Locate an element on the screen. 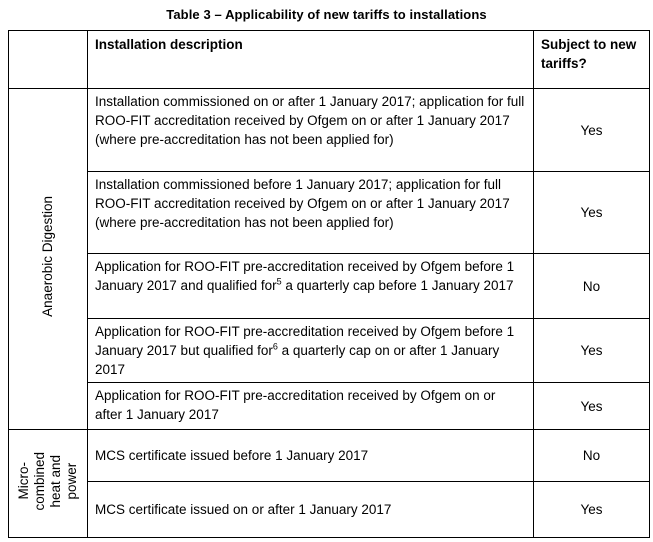 Image resolution: width=653 pixels, height=542 pixels. category-cell: Anaerobic Digestion is located at coordinates (48, 259).